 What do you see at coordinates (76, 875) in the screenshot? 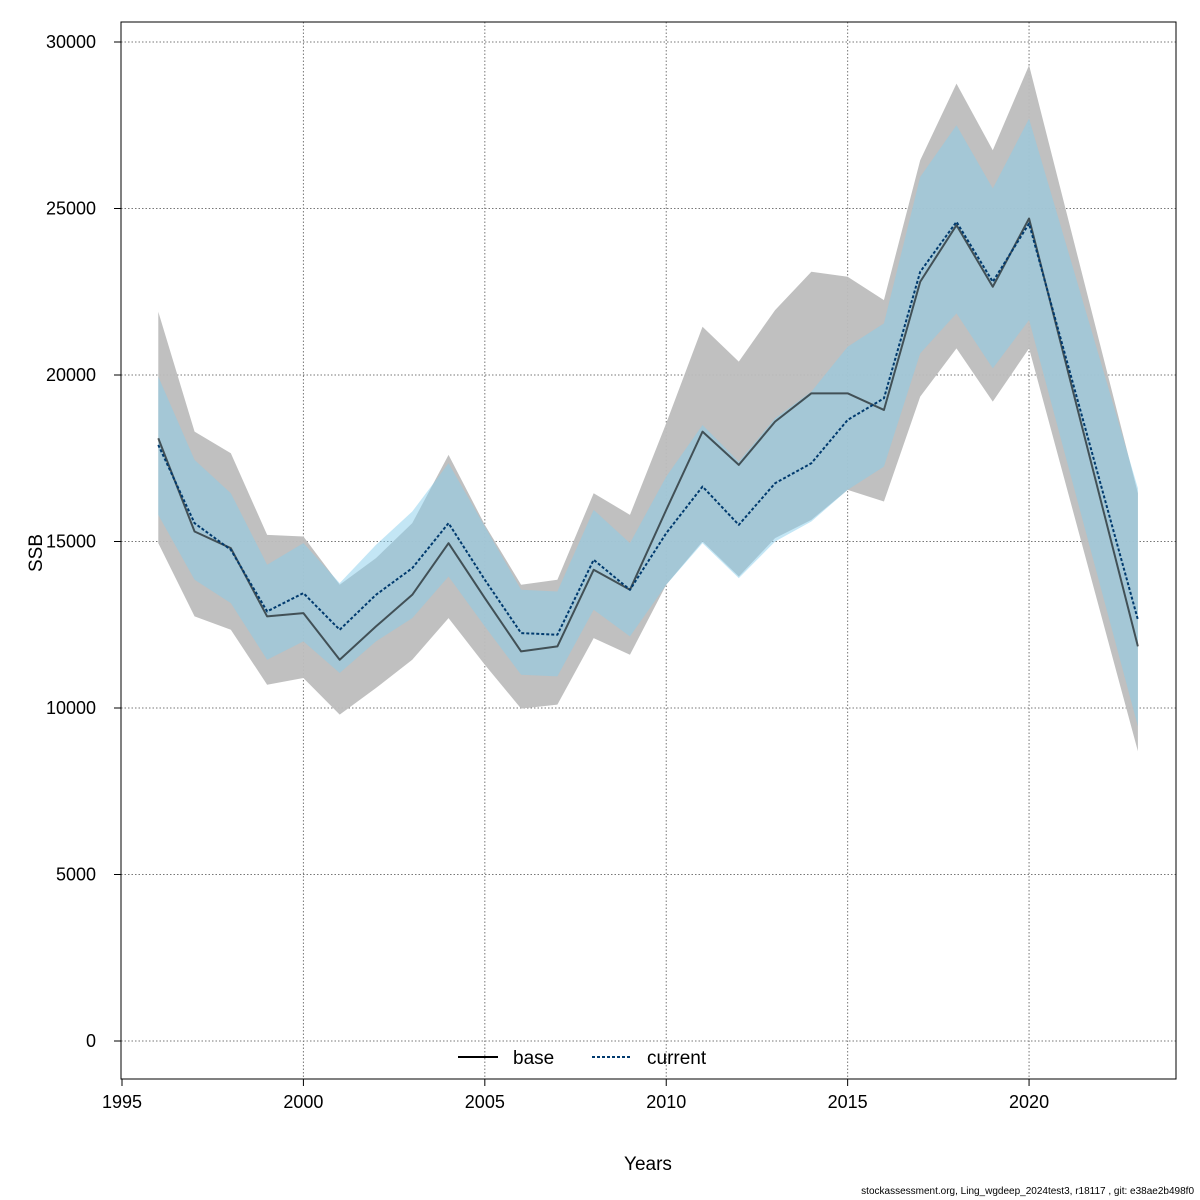
I see `y-tick-label: 5000` at bounding box center [76, 875].